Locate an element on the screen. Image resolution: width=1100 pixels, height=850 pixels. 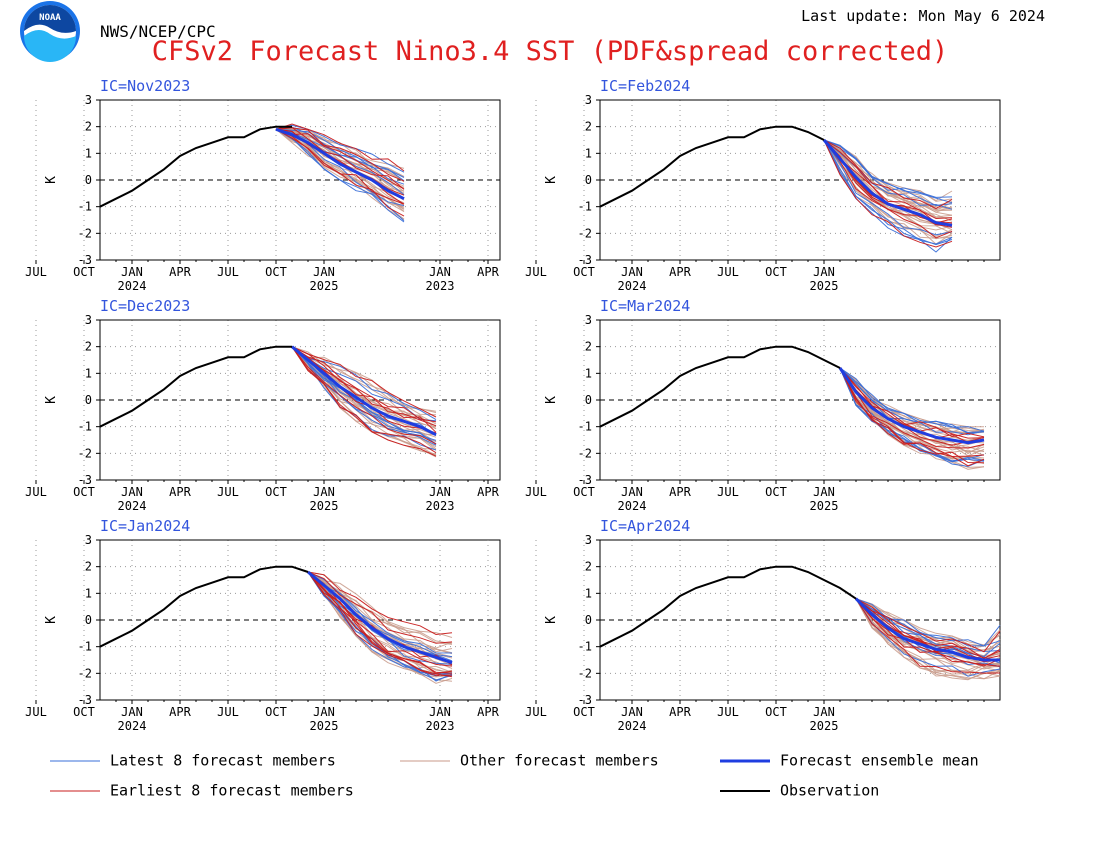
panel-title: IC=Nov2023 is located at coordinates (145, 86).